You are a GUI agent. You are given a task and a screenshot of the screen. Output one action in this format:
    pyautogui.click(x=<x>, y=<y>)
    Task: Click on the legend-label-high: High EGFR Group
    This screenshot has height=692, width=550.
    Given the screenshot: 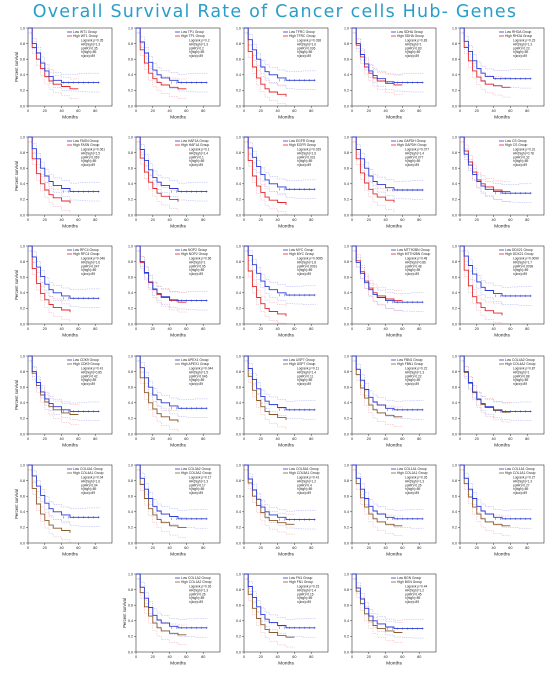 What is the action you would take?
    pyautogui.click(x=302, y=145)
    